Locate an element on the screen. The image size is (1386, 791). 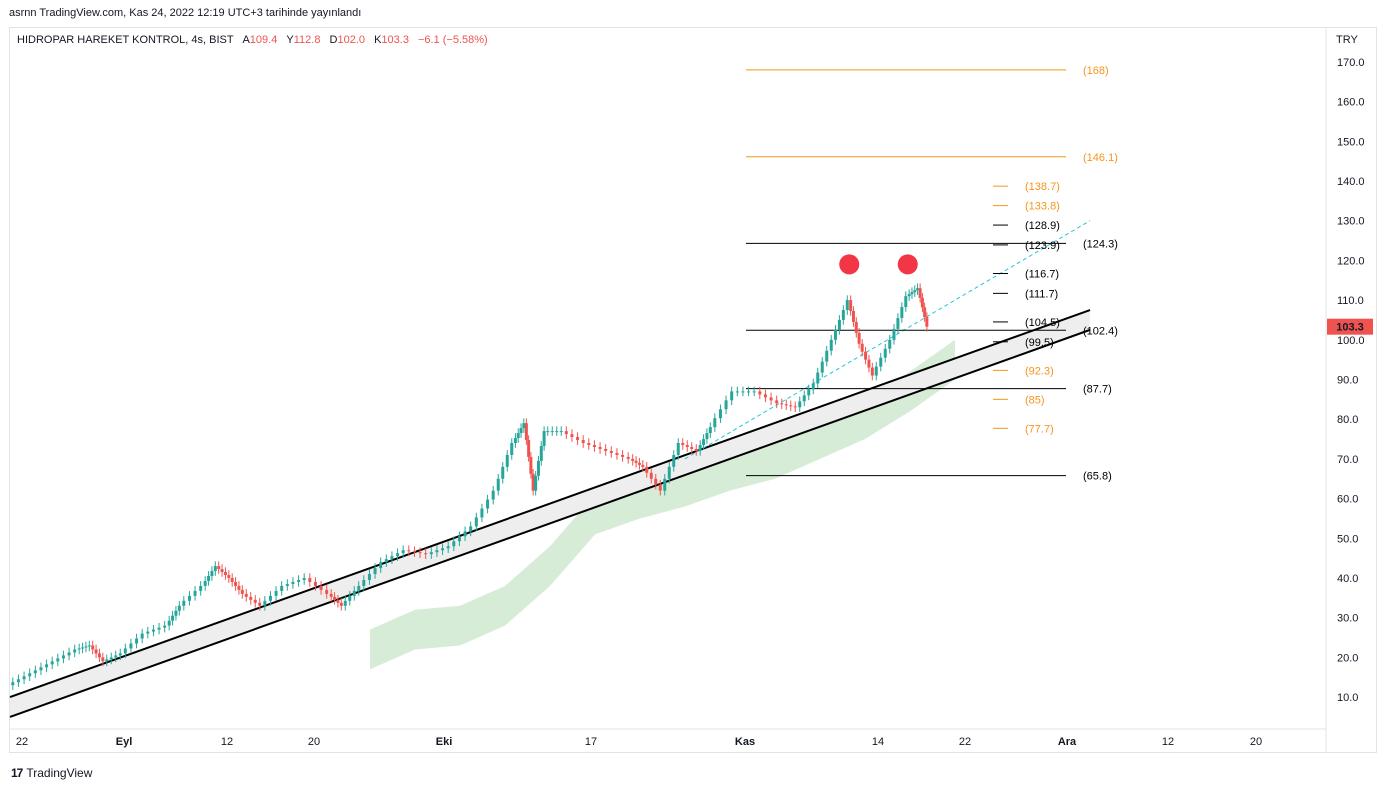
fib-level-label: (104.5) is located at coordinates (1042, 323).